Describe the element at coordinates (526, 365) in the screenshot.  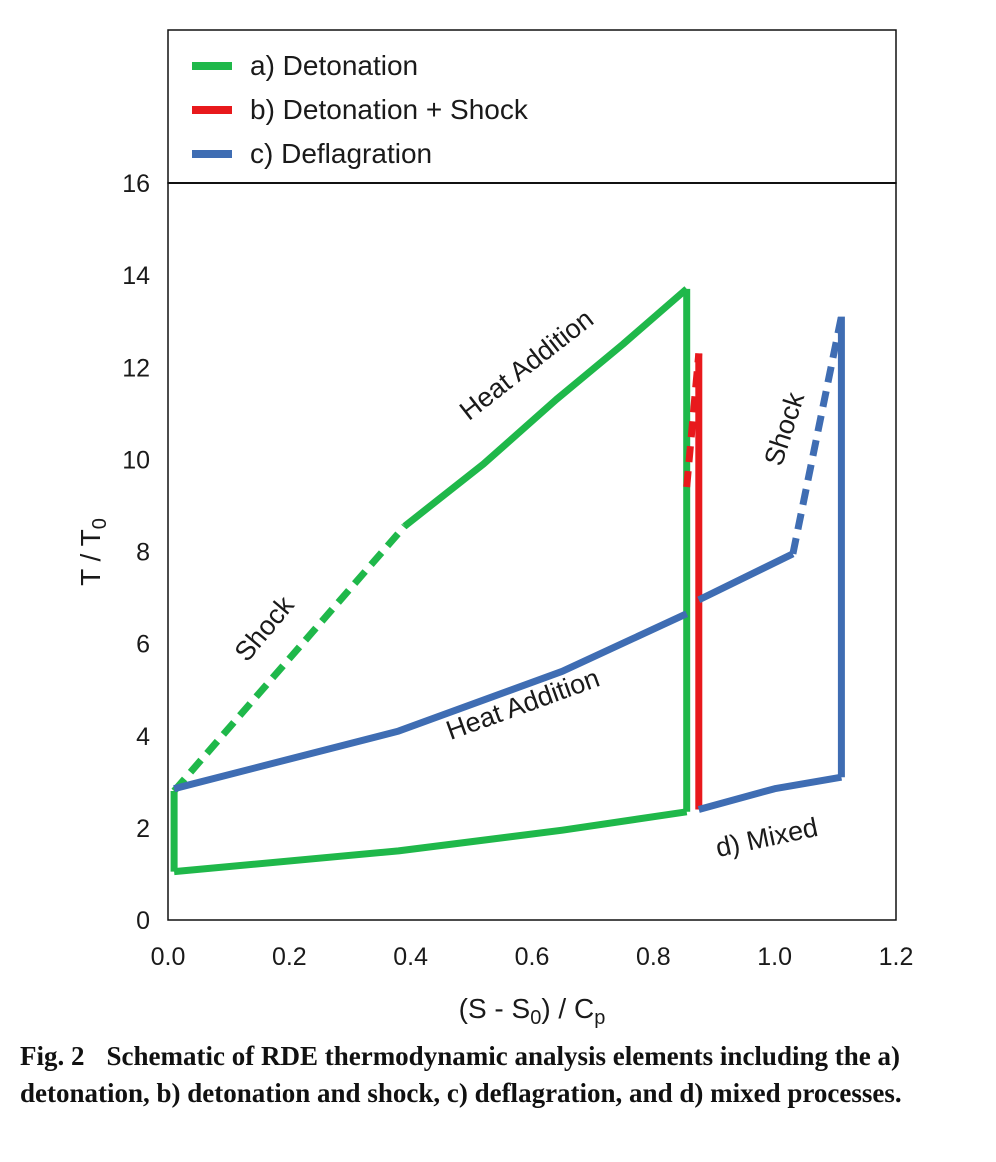
I see `annotation-label: Heat Addition` at that location.